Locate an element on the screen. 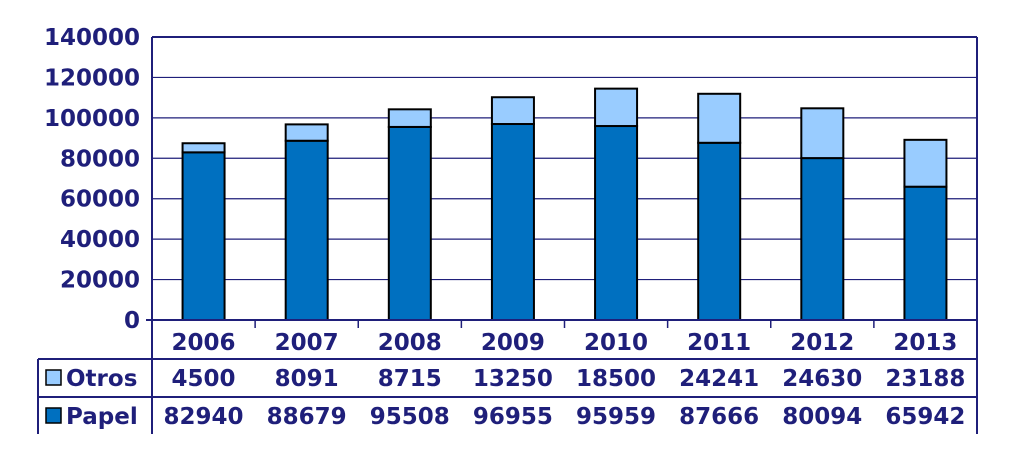 The height and width of the screenshot is (456, 1009). bar-papel-2007 is located at coordinates (306, 230).